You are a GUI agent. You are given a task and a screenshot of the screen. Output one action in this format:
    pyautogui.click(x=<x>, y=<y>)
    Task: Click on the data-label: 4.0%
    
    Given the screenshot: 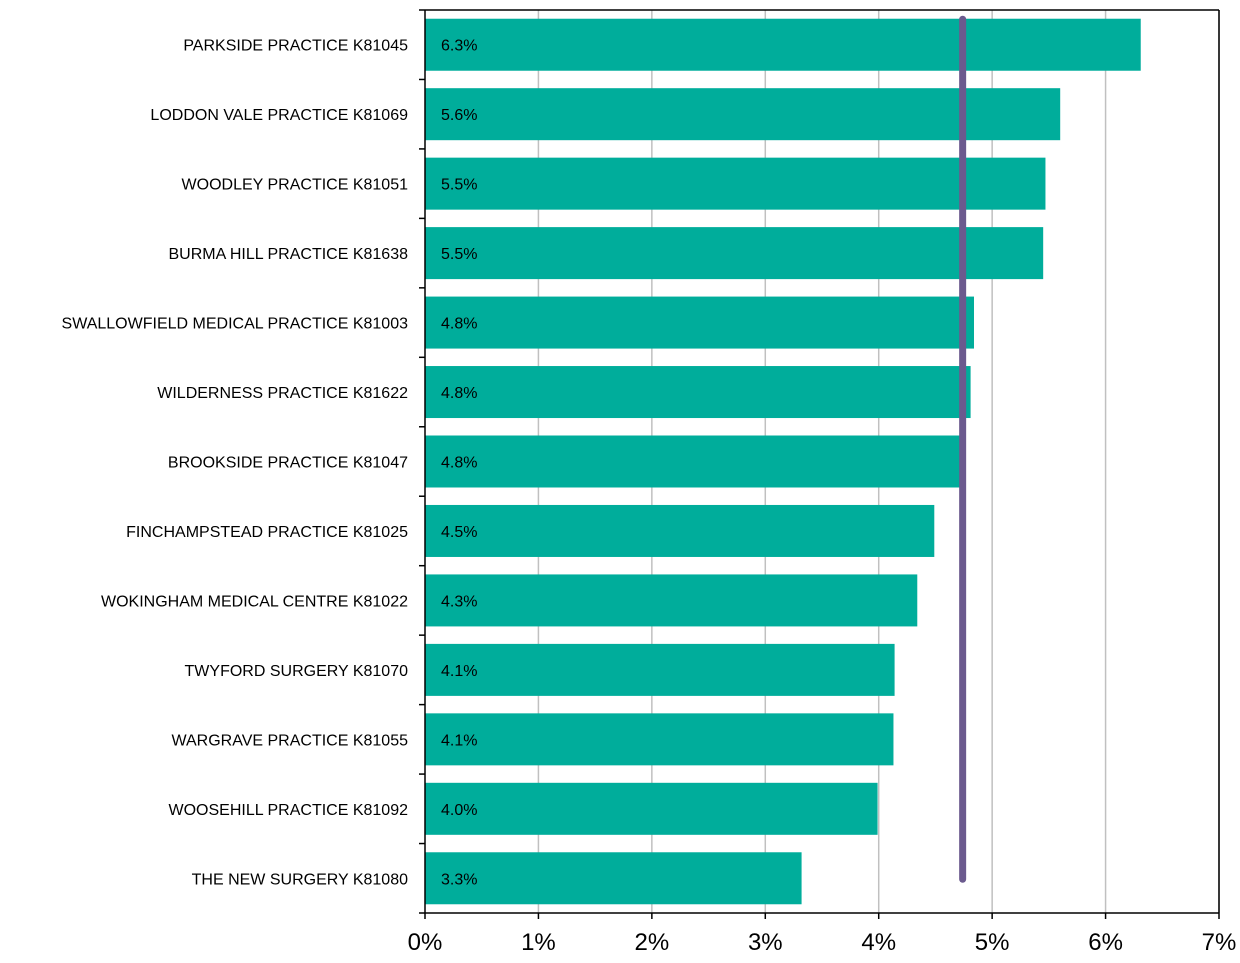 What is the action you would take?
    pyautogui.click(x=459, y=810)
    